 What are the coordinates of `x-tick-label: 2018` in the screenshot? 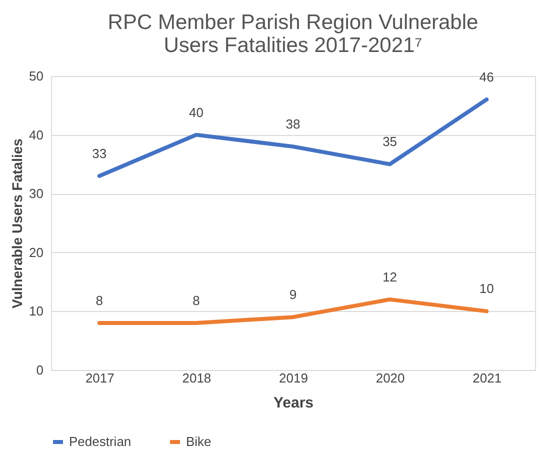 It's located at (197, 378).